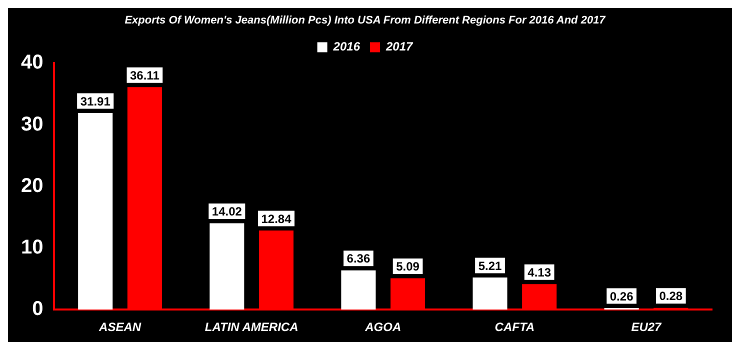 This screenshot has height=350, width=740. What do you see at coordinates (514, 327) in the screenshot?
I see `x-tick-label: CAFTA` at bounding box center [514, 327].